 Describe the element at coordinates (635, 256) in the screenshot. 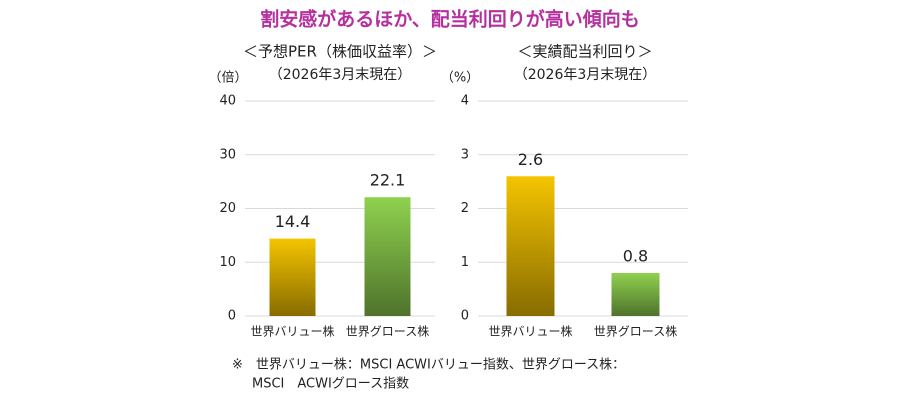

I see `data-label: 0.8` at that location.